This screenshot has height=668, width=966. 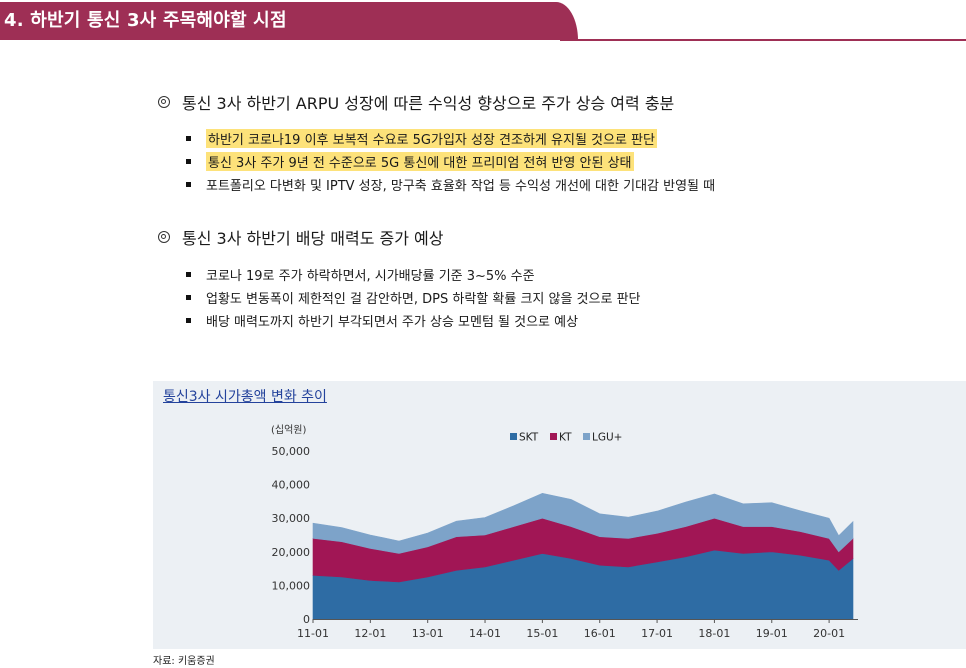 I want to click on section-header: 4. 하반기 통신 3사 주목해야할 시점, so click(x=483, y=22).